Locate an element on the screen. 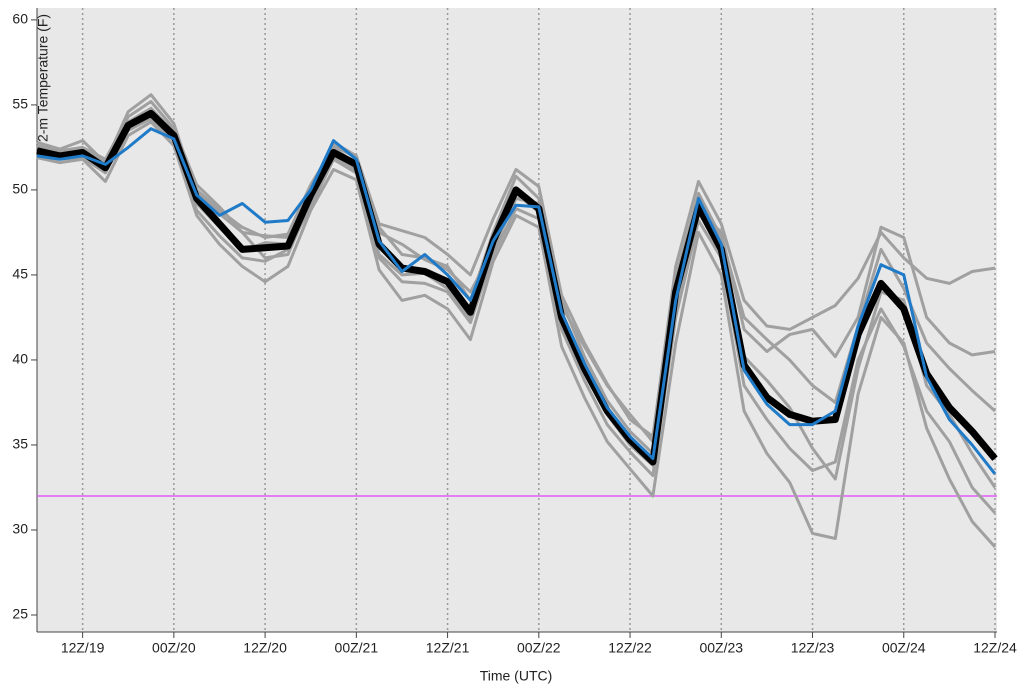 The width and height of the screenshot is (1024, 693). y-axis-title: 2-m Temperature (F) is located at coordinates (43, 78).